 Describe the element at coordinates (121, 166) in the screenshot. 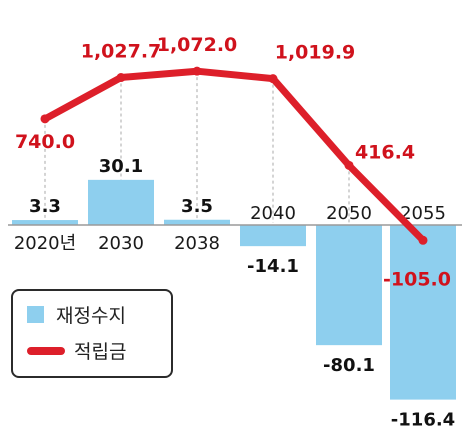

I see `bar-value-label: 30.1` at that location.